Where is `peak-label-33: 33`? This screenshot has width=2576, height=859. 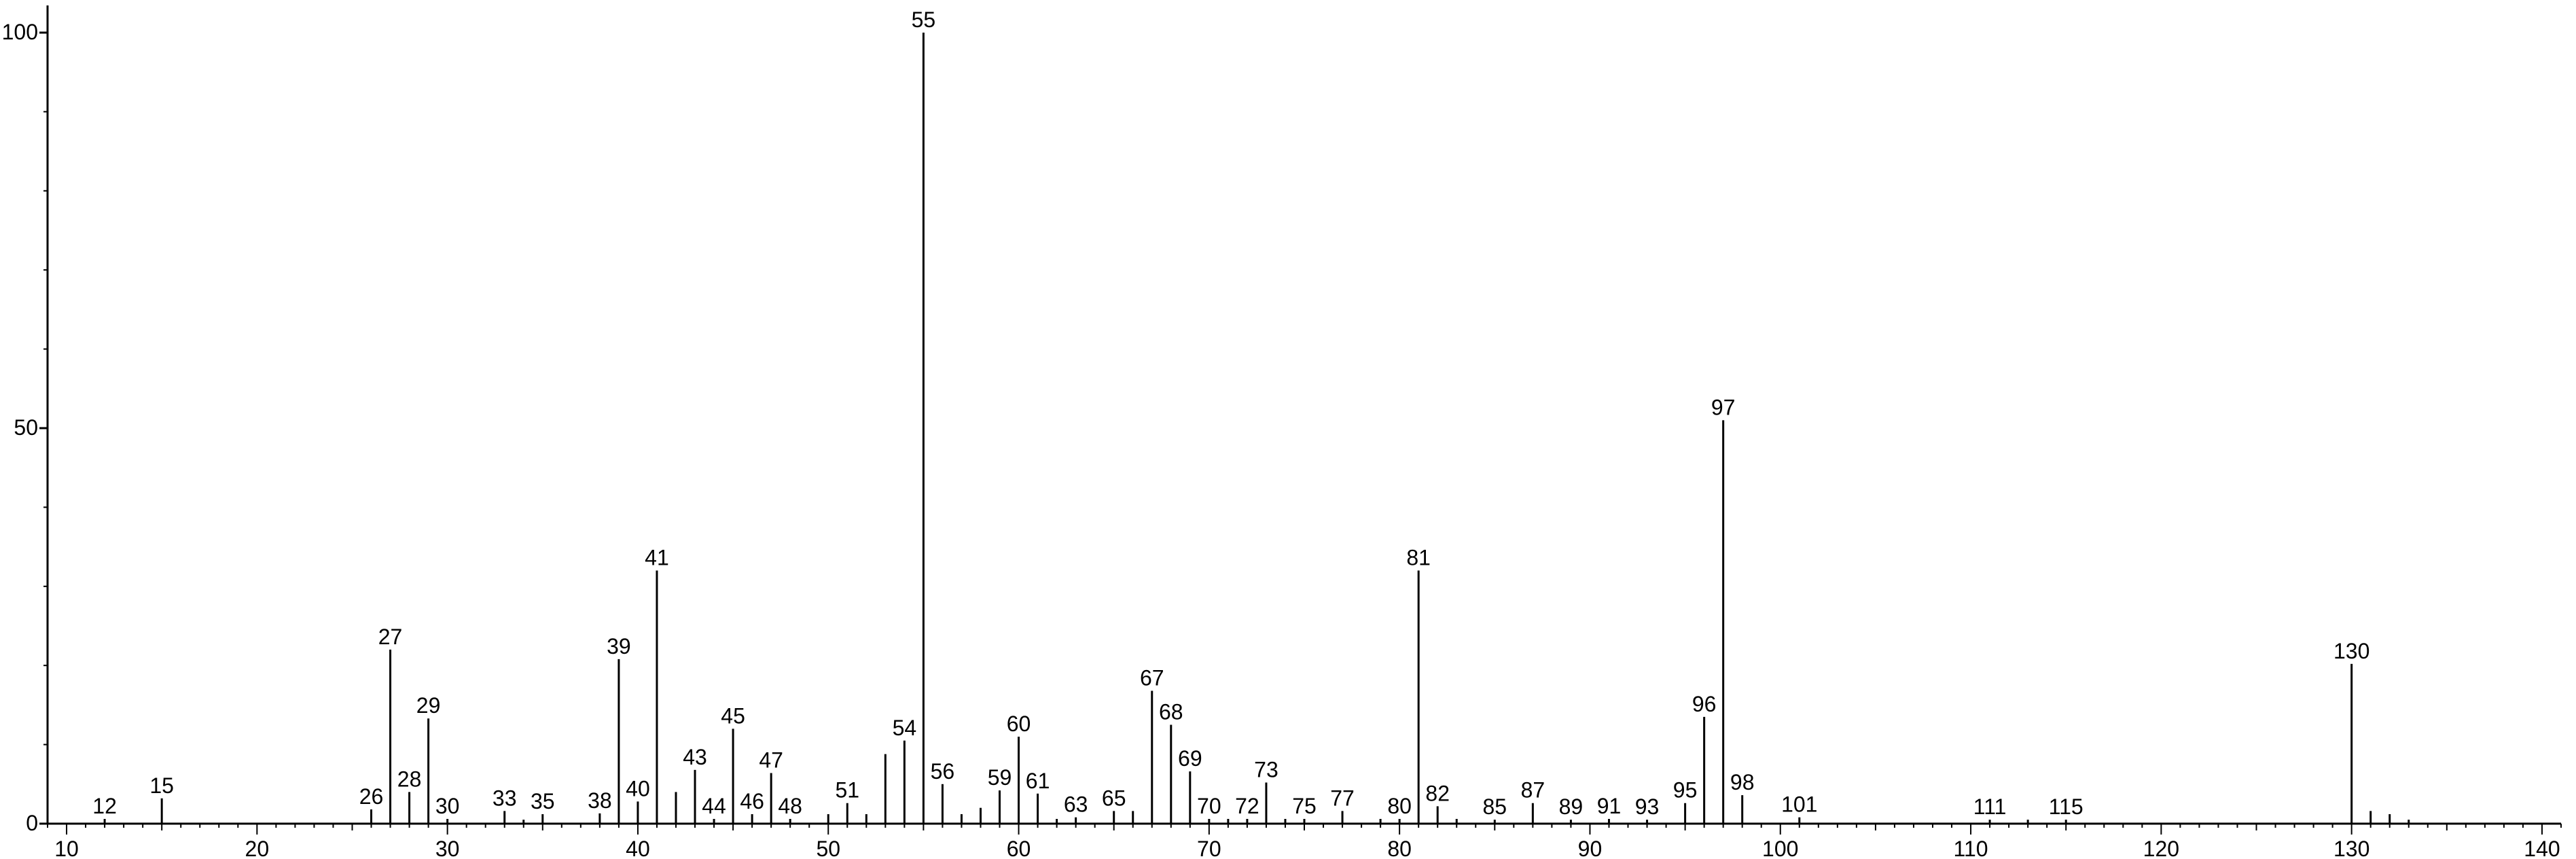 peak-label-33: 33 is located at coordinates (505, 798).